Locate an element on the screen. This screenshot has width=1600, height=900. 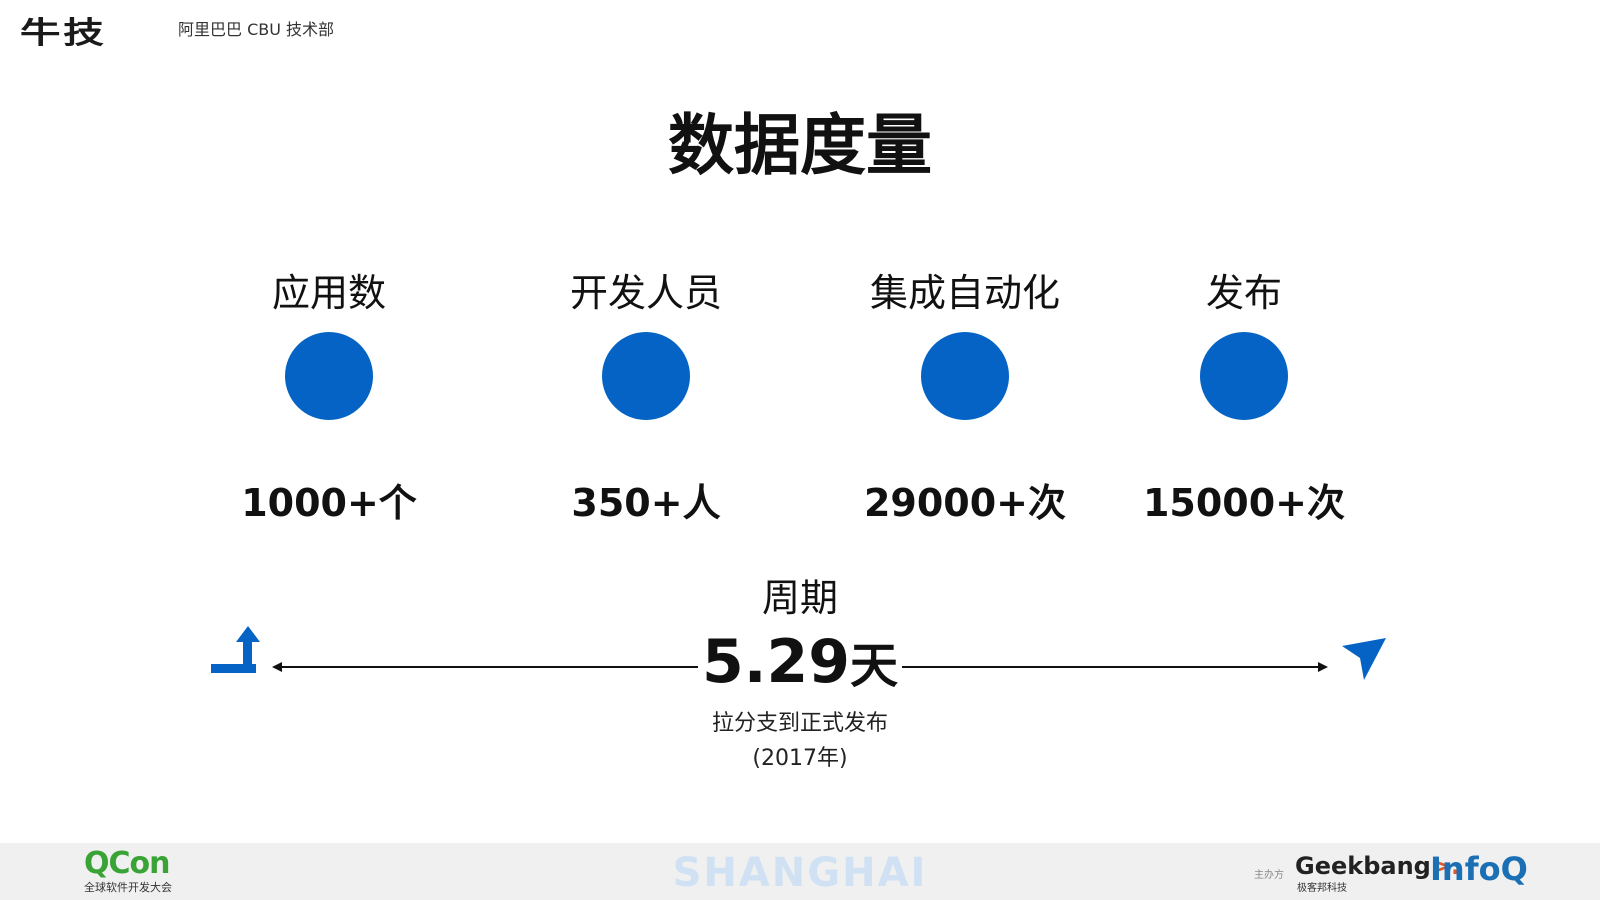
cycle-label: 周期 is located at coordinates (799, 598).